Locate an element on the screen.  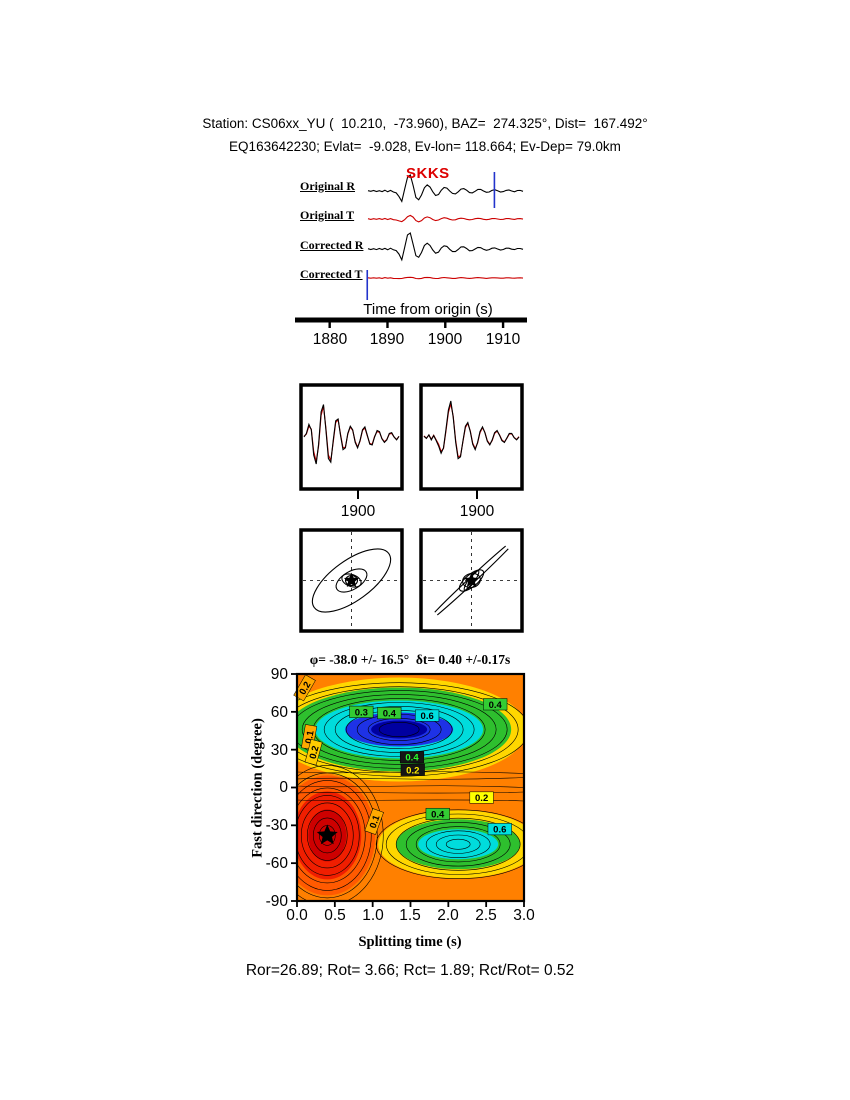
phi-tick-m30: -30 is located at coordinates (276, 825).